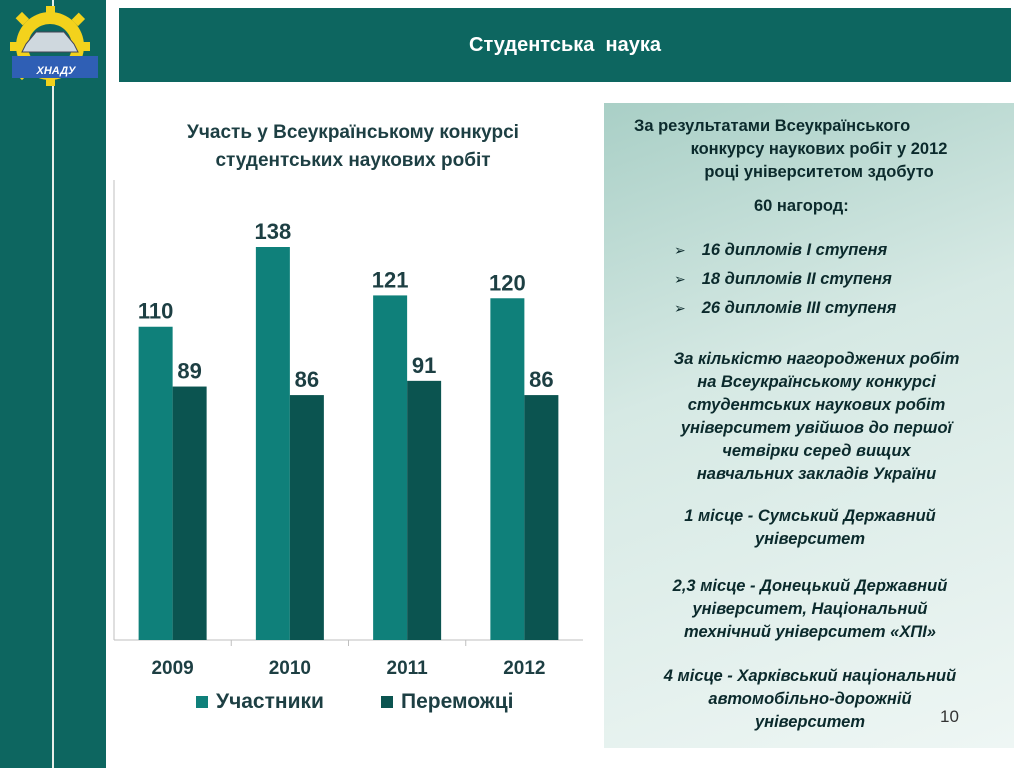 This screenshot has width=1024, height=768. What do you see at coordinates (772, 126) in the screenshot?
I see `intro-line-1: За результатами Всеукраїнського` at bounding box center [772, 126].